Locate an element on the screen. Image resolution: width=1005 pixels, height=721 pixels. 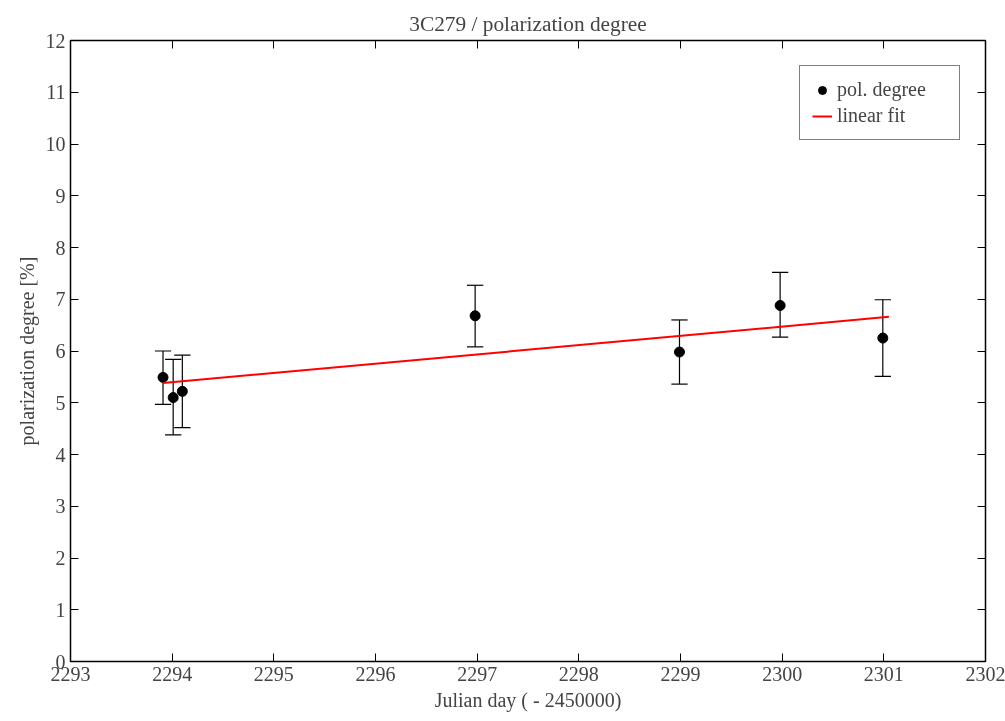
y-tick-label: 2 is located at coordinates (60, 558).